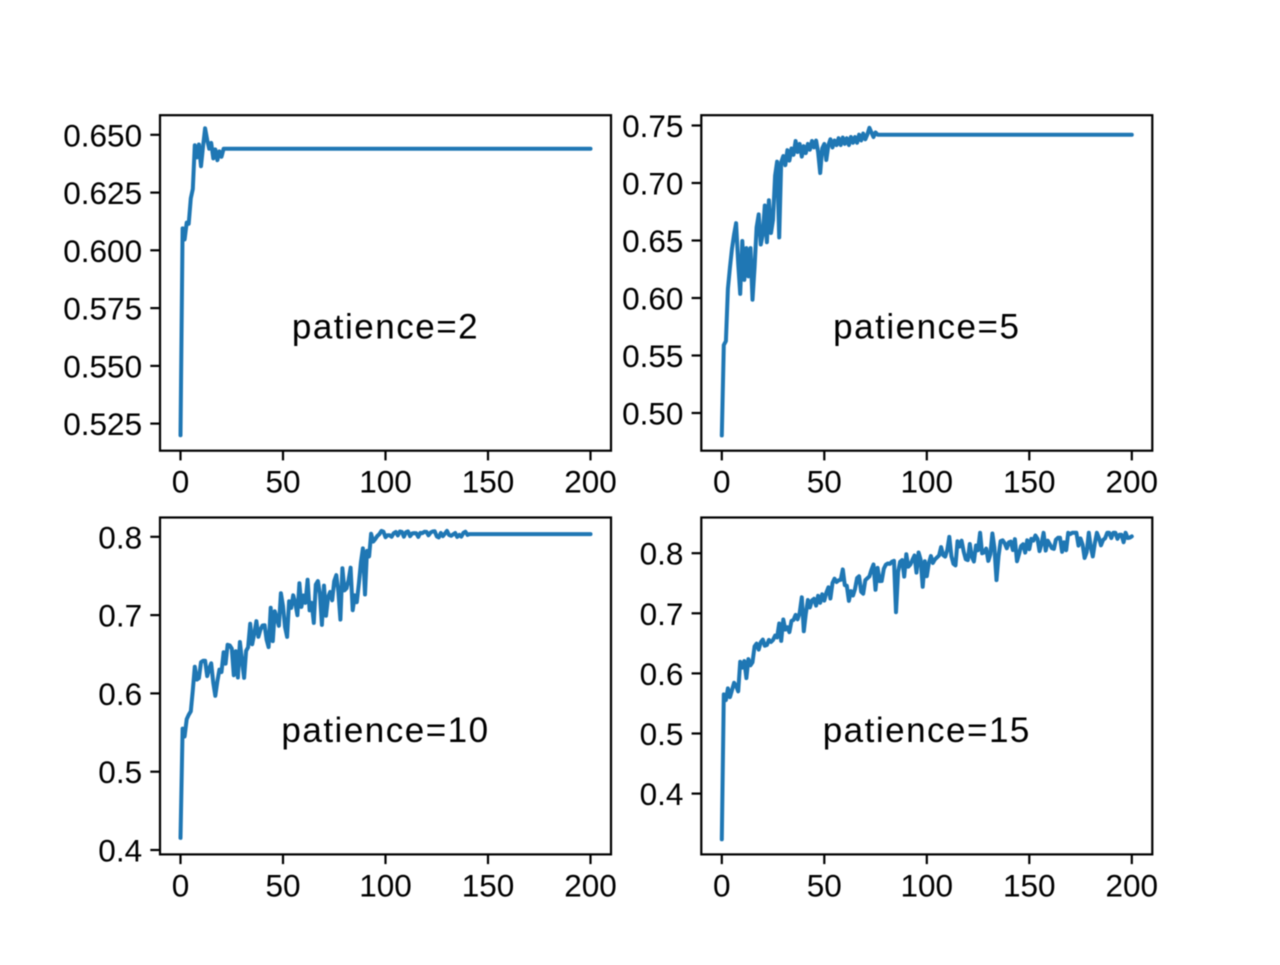  Describe the element at coordinates (652, 241) in the screenshot. I see `svg-text: 0.65` at that location.